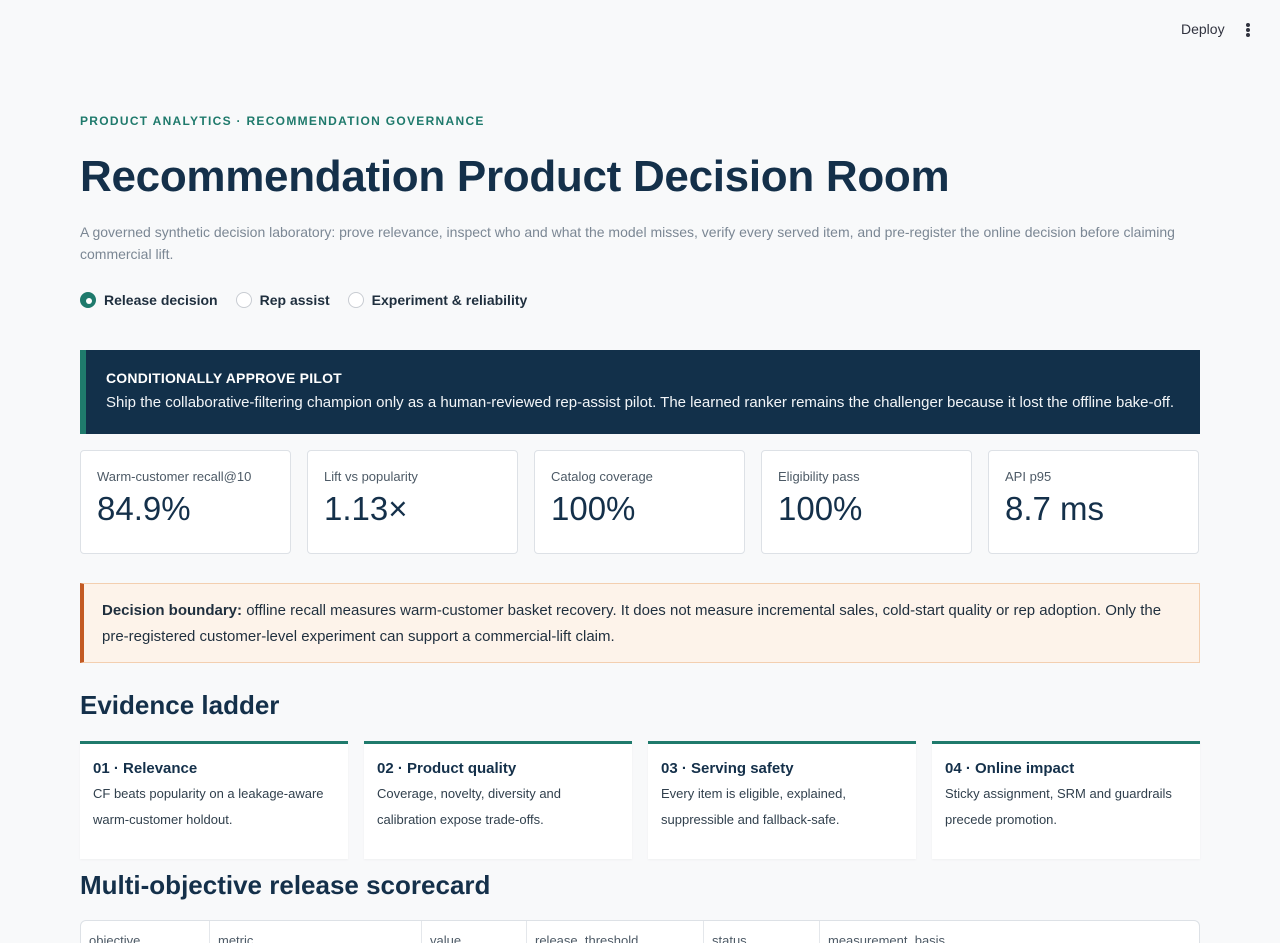 The width and height of the screenshot is (1280, 943). I want to click on decision-boundary-lead: Decision boundary:, so click(172, 610).